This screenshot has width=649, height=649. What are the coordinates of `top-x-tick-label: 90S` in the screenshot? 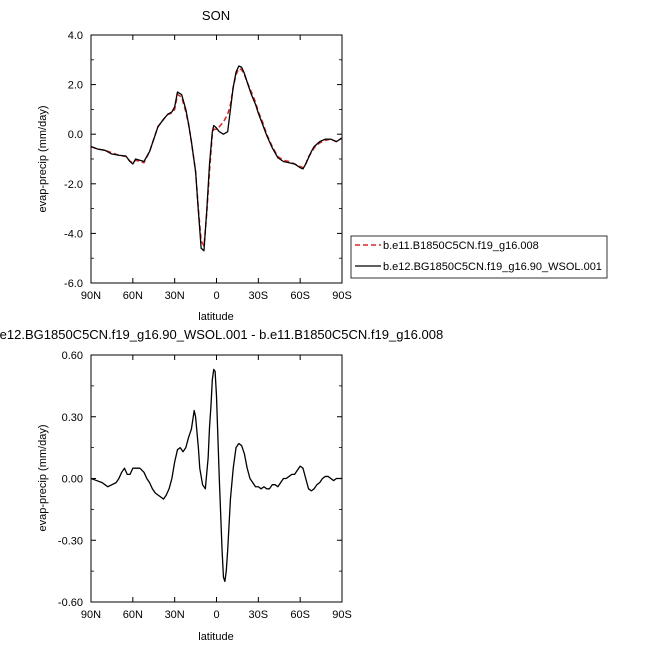 It's located at (342, 296).